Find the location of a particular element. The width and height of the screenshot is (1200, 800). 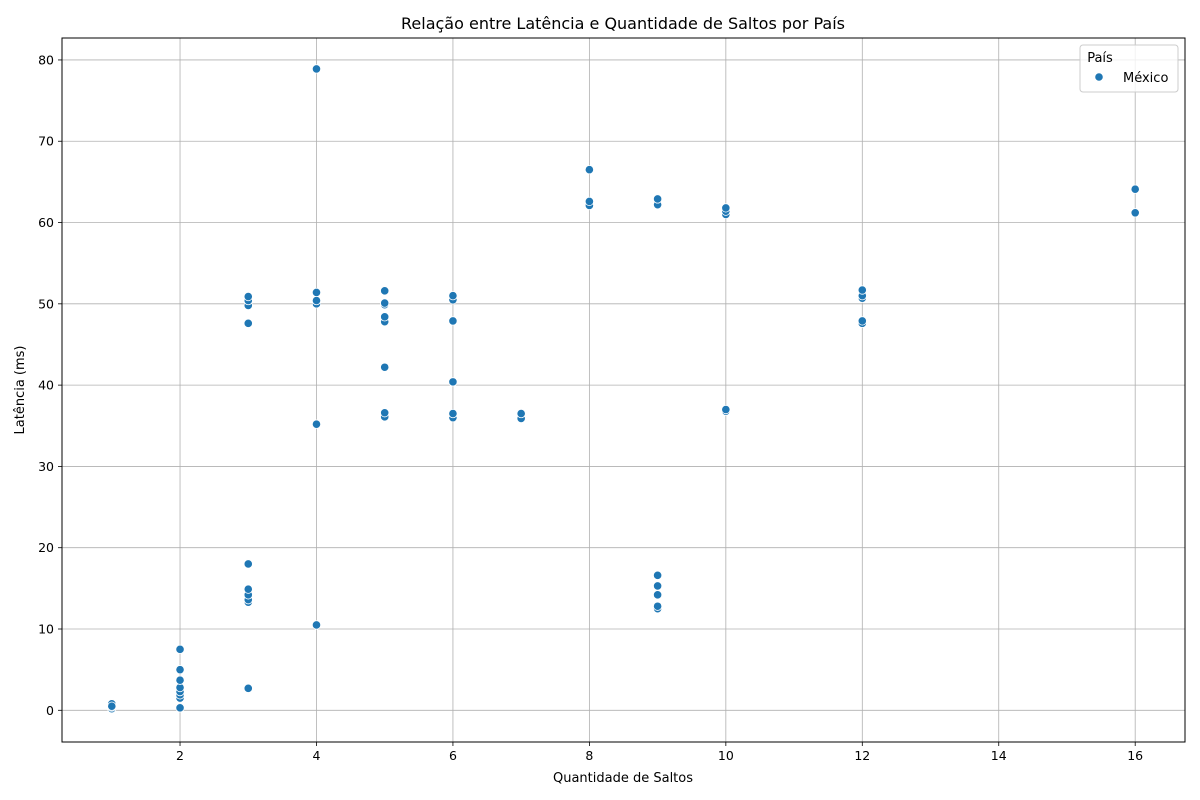

y-tick-label: 70 is located at coordinates (46, 141).